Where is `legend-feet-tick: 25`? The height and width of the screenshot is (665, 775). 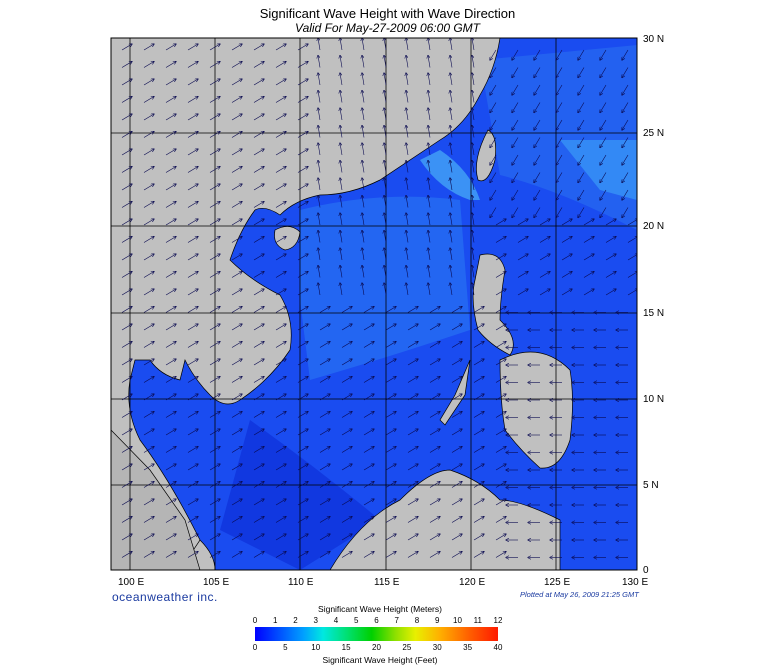
legend-feet-tick: 25 is located at coordinates (407, 647).